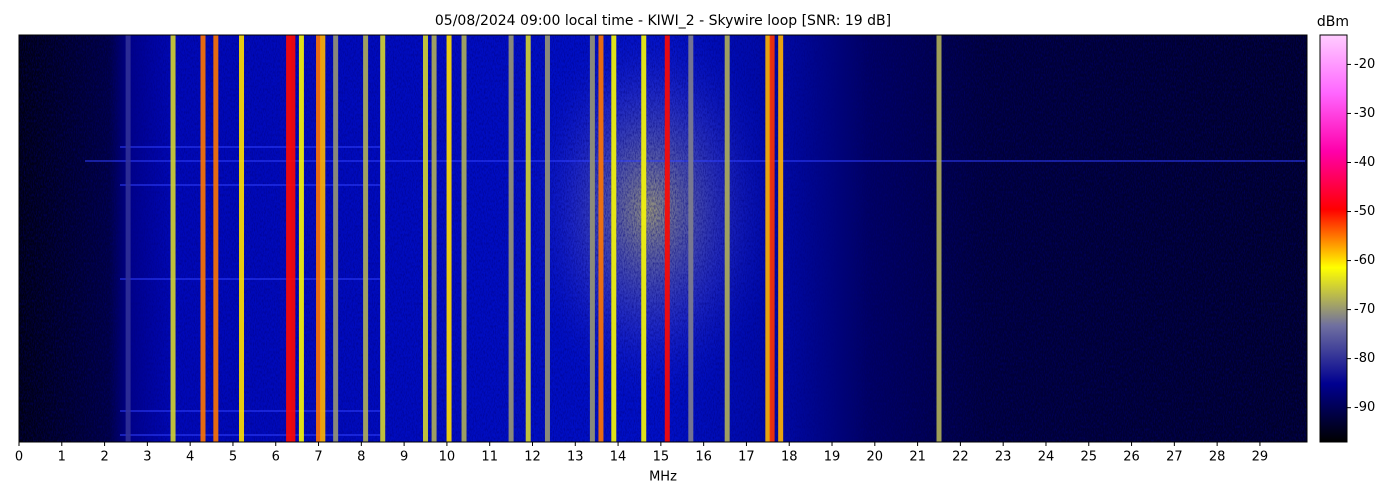 This screenshot has height=500, width=1400. I want to click on colorbar, so click(1333, 238).